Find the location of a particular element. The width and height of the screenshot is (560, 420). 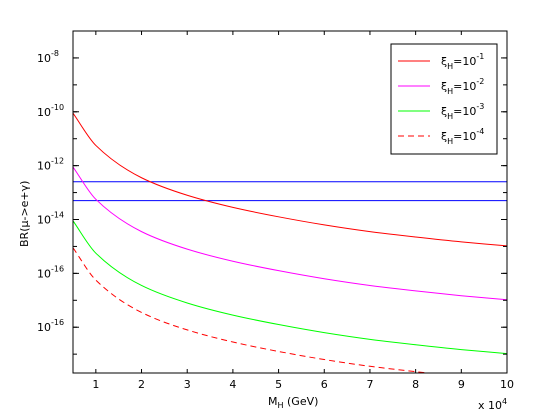

legend-label-2: ξH=10-2 is located at coordinates (462, 86).